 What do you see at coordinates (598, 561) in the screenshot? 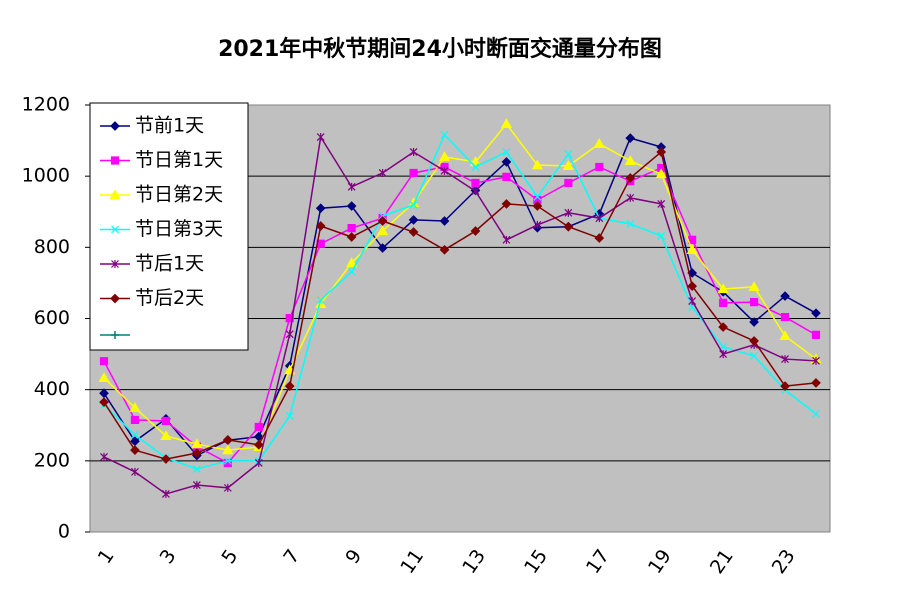
I see `x-tick-label: 17` at bounding box center [598, 561].